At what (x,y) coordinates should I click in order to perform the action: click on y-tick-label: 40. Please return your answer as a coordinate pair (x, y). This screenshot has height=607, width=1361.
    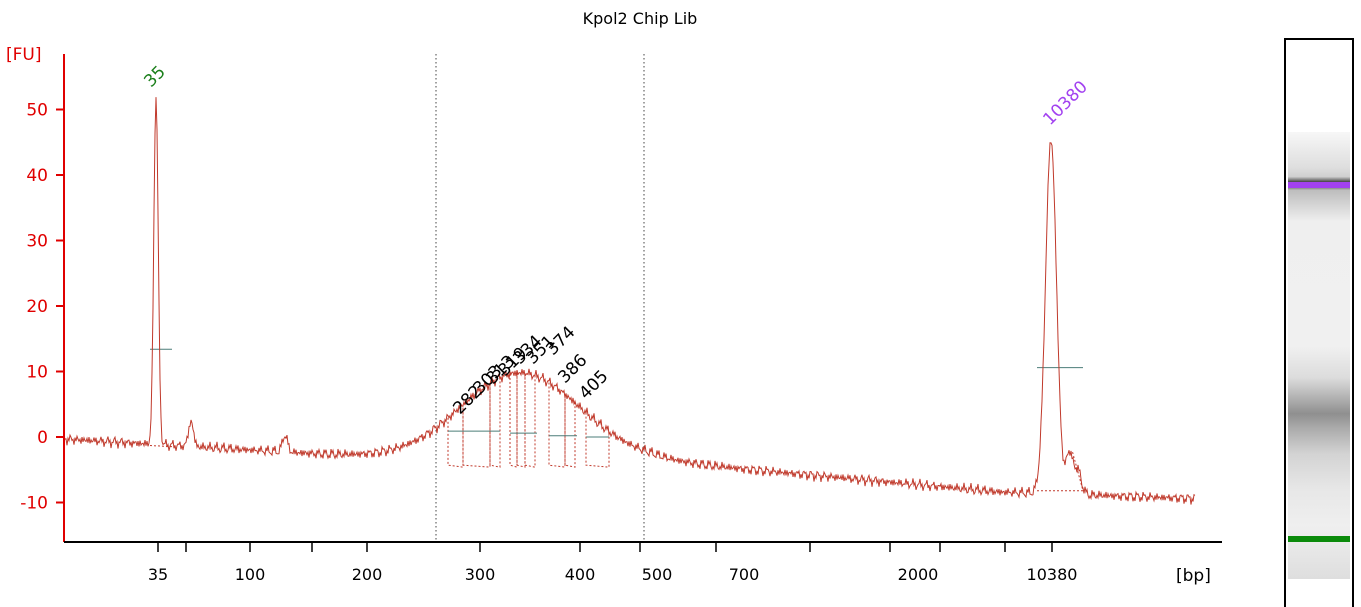
    Looking at the image, I should click on (37, 176).